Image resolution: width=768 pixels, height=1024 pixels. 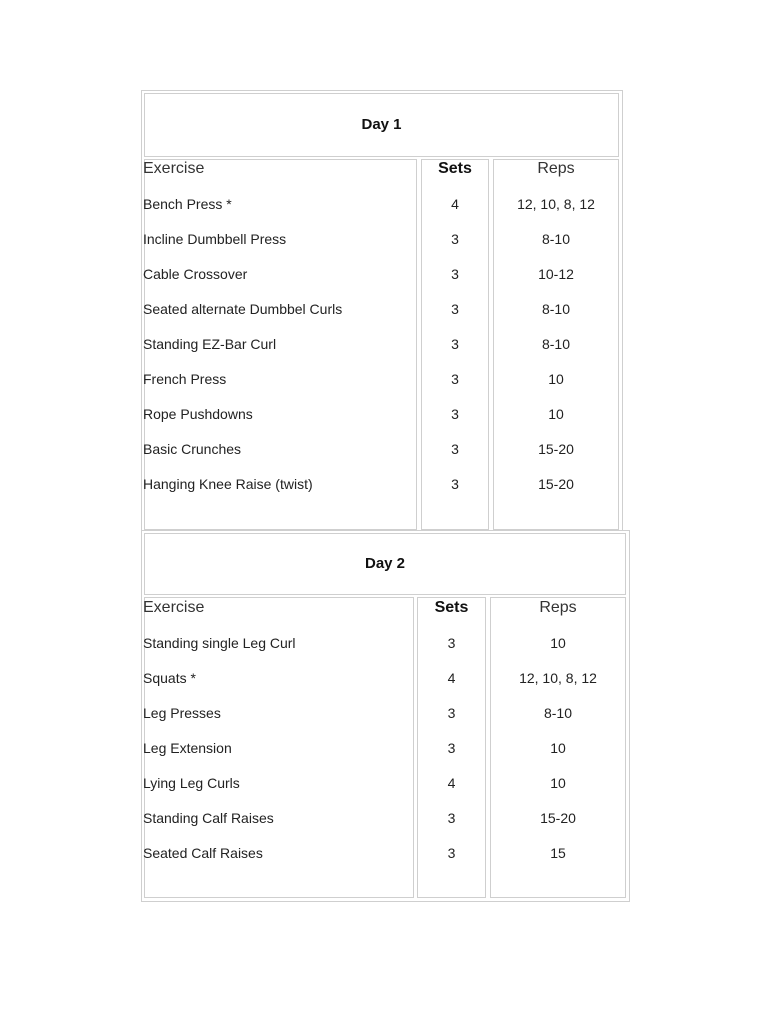 What do you see at coordinates (215, 239) in the screenshot?
I see `exercise-name: Incline Dumbbell Press` at bounding box center [215, 239].